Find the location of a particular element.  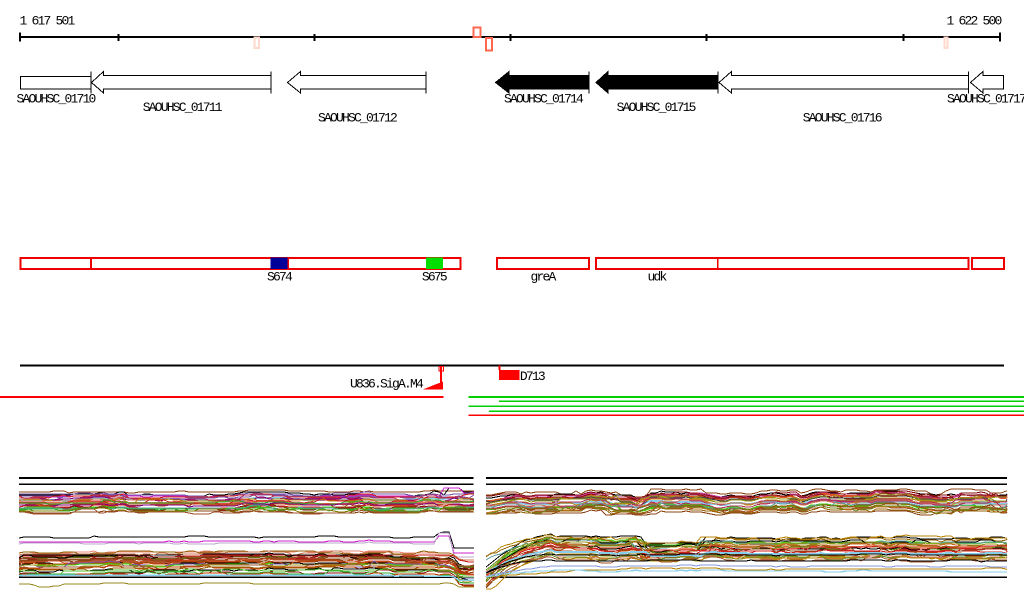

svg-text: SAOUHSC_01711 is located at coordinates (183, 107).